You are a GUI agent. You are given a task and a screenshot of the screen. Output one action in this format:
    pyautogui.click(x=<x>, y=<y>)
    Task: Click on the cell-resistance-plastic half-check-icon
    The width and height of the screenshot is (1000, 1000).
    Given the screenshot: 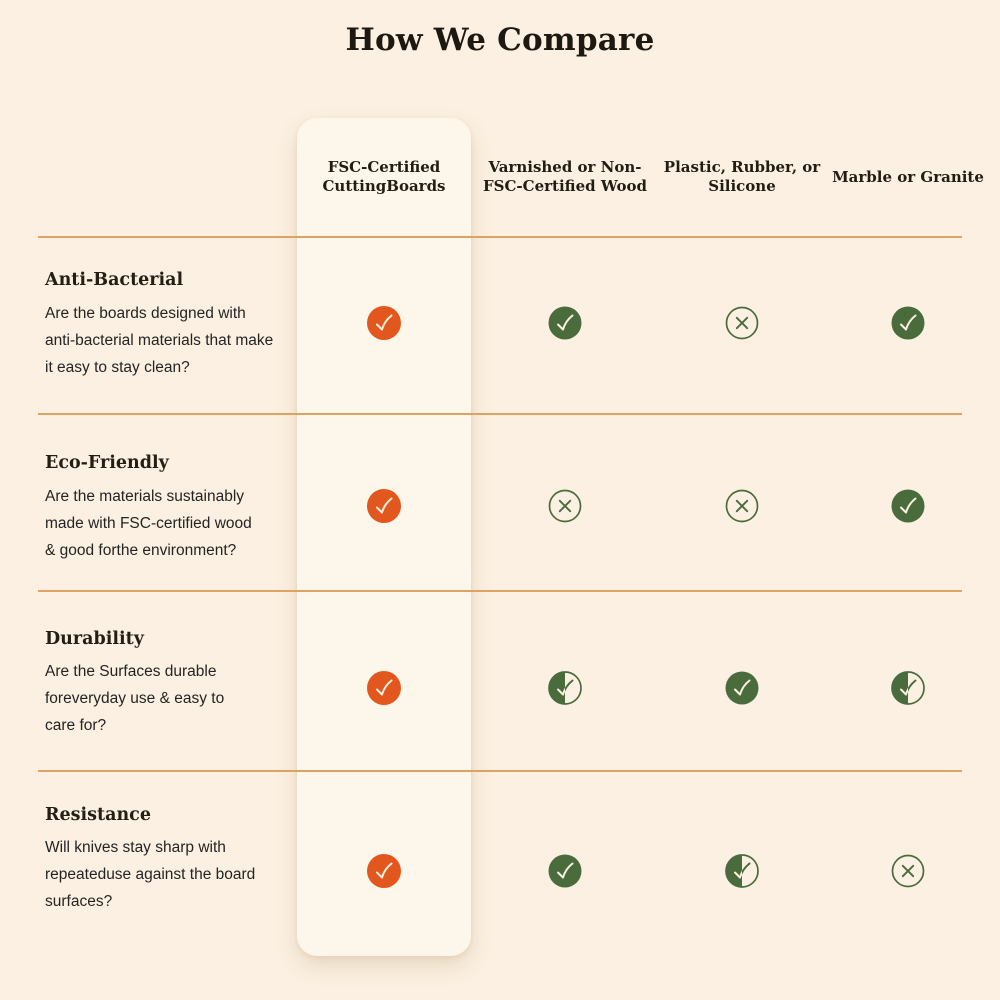 What is the action you would take?
    pyautogui.click(x=742, y=871)
    